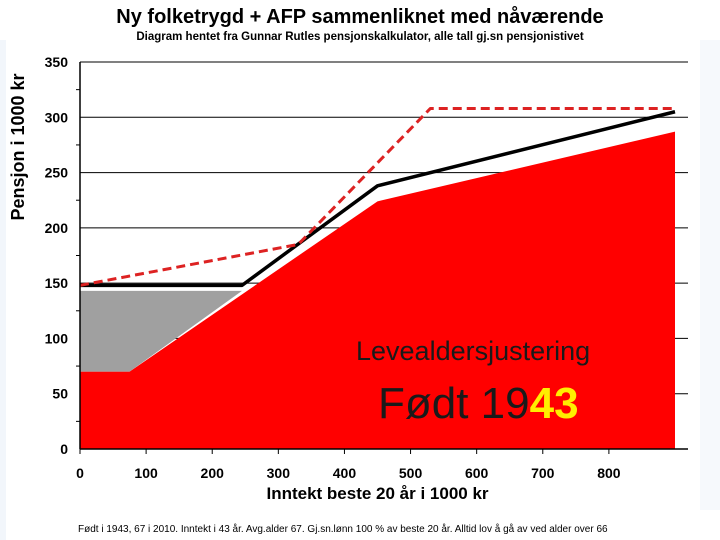 The width and height of the screenshot is (720, 540). Describe the element at coordinates (57, 62) in the screenshot. I see `y-tick-label: 350` at that location.